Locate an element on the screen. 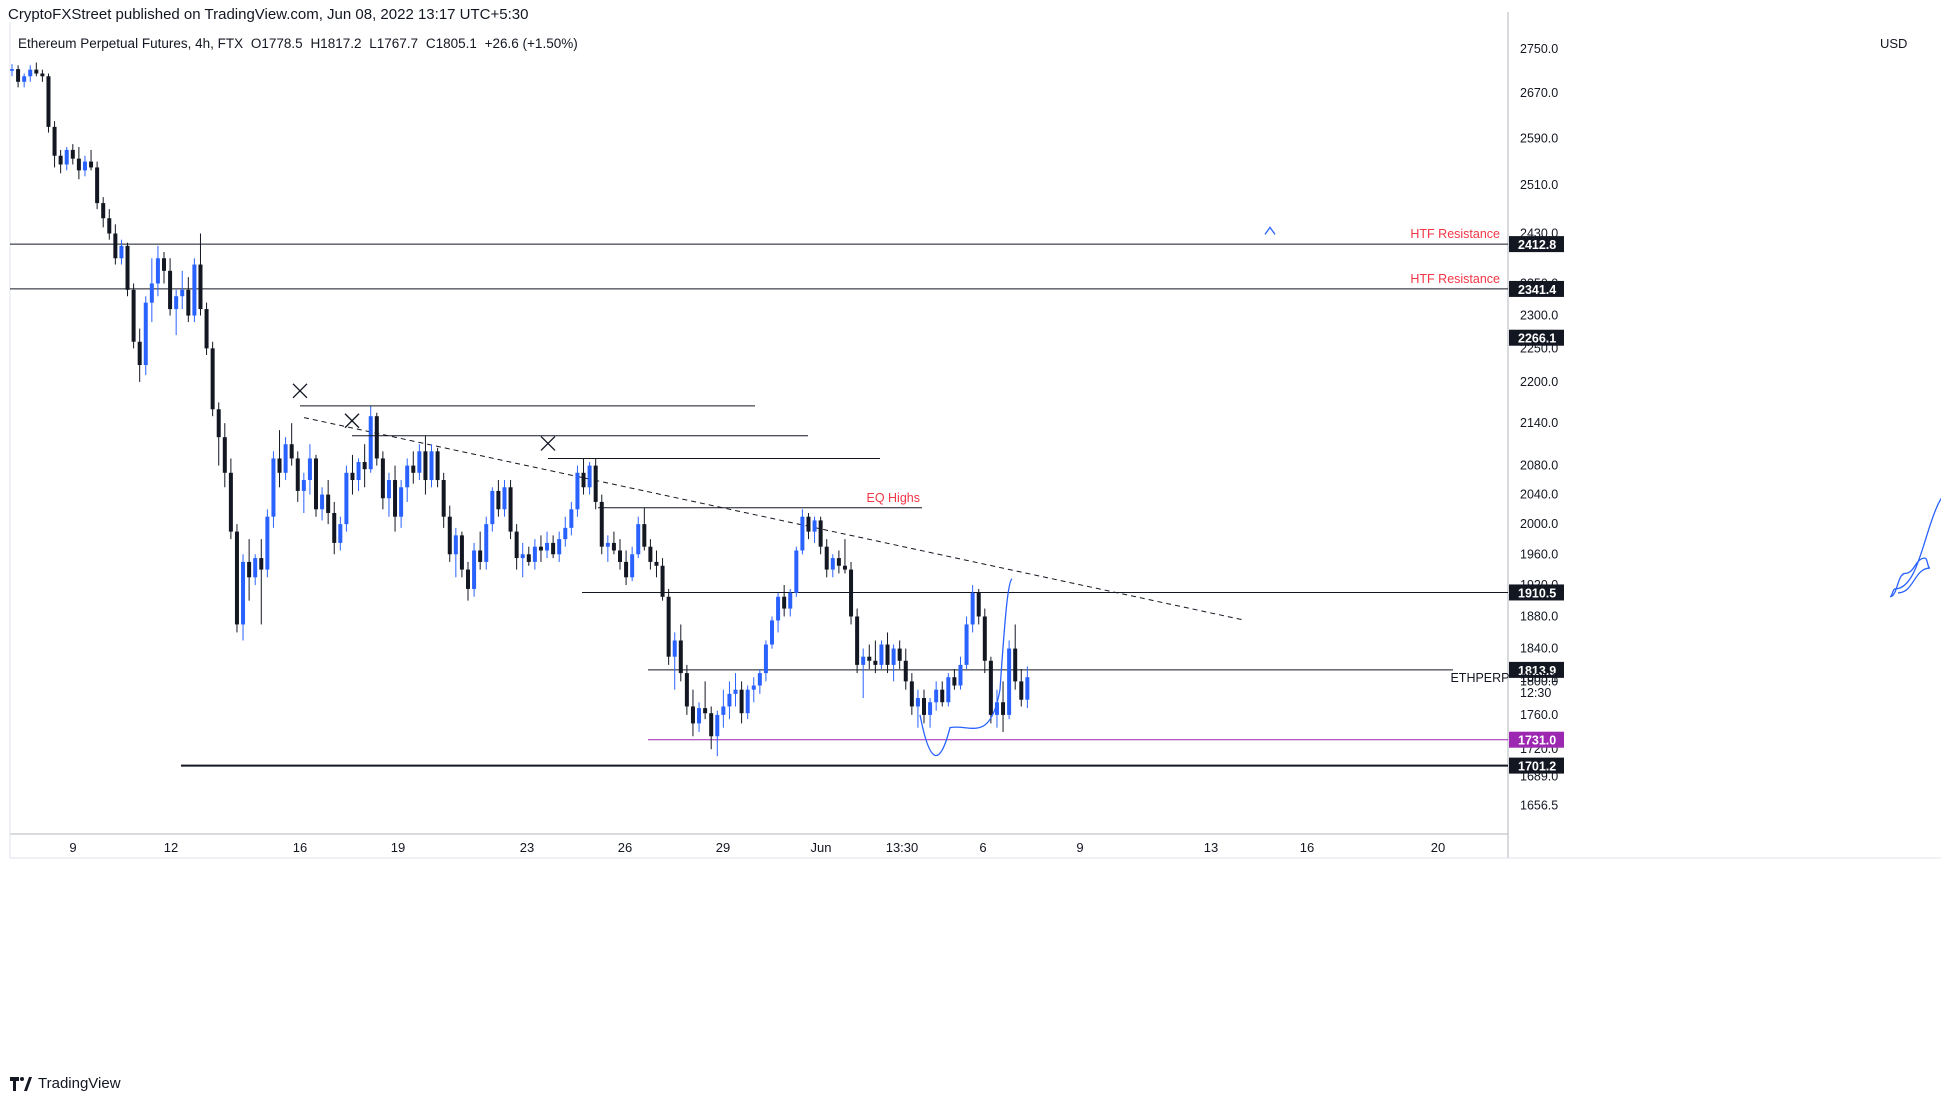 The image size is (1941, 1103). x-tick-label: 6 is located at coordinates (982, 847).